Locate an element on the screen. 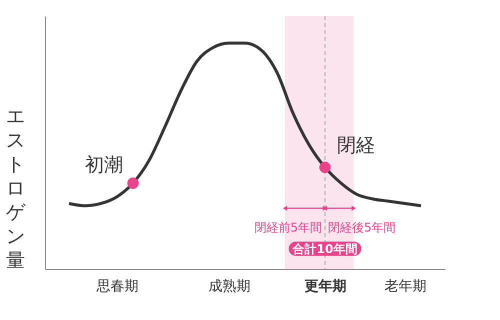 This screenshot has height=320, width=500. x-tick-label: 更年期 is located at coordinates (325, 286).